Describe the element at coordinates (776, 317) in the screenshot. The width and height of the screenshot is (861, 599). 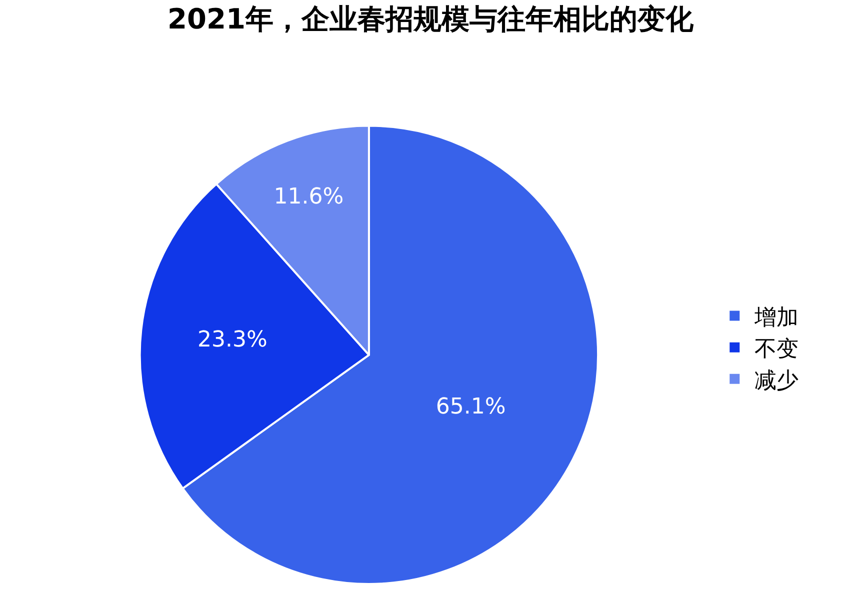
I see `legend-label: 增加` at that location.